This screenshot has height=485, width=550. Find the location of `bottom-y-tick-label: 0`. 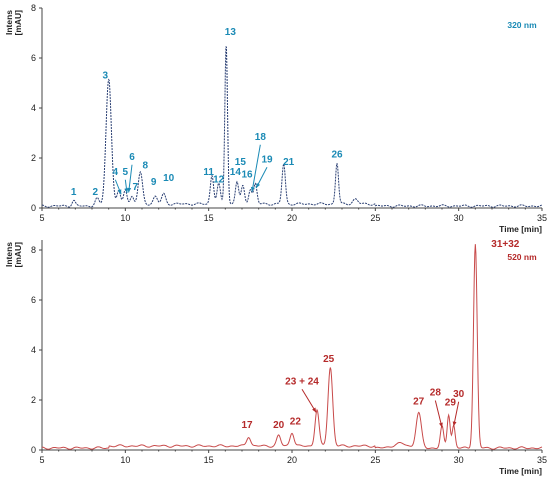

bottom-y-tick-label: 0 is located at coordinates (33, 450).